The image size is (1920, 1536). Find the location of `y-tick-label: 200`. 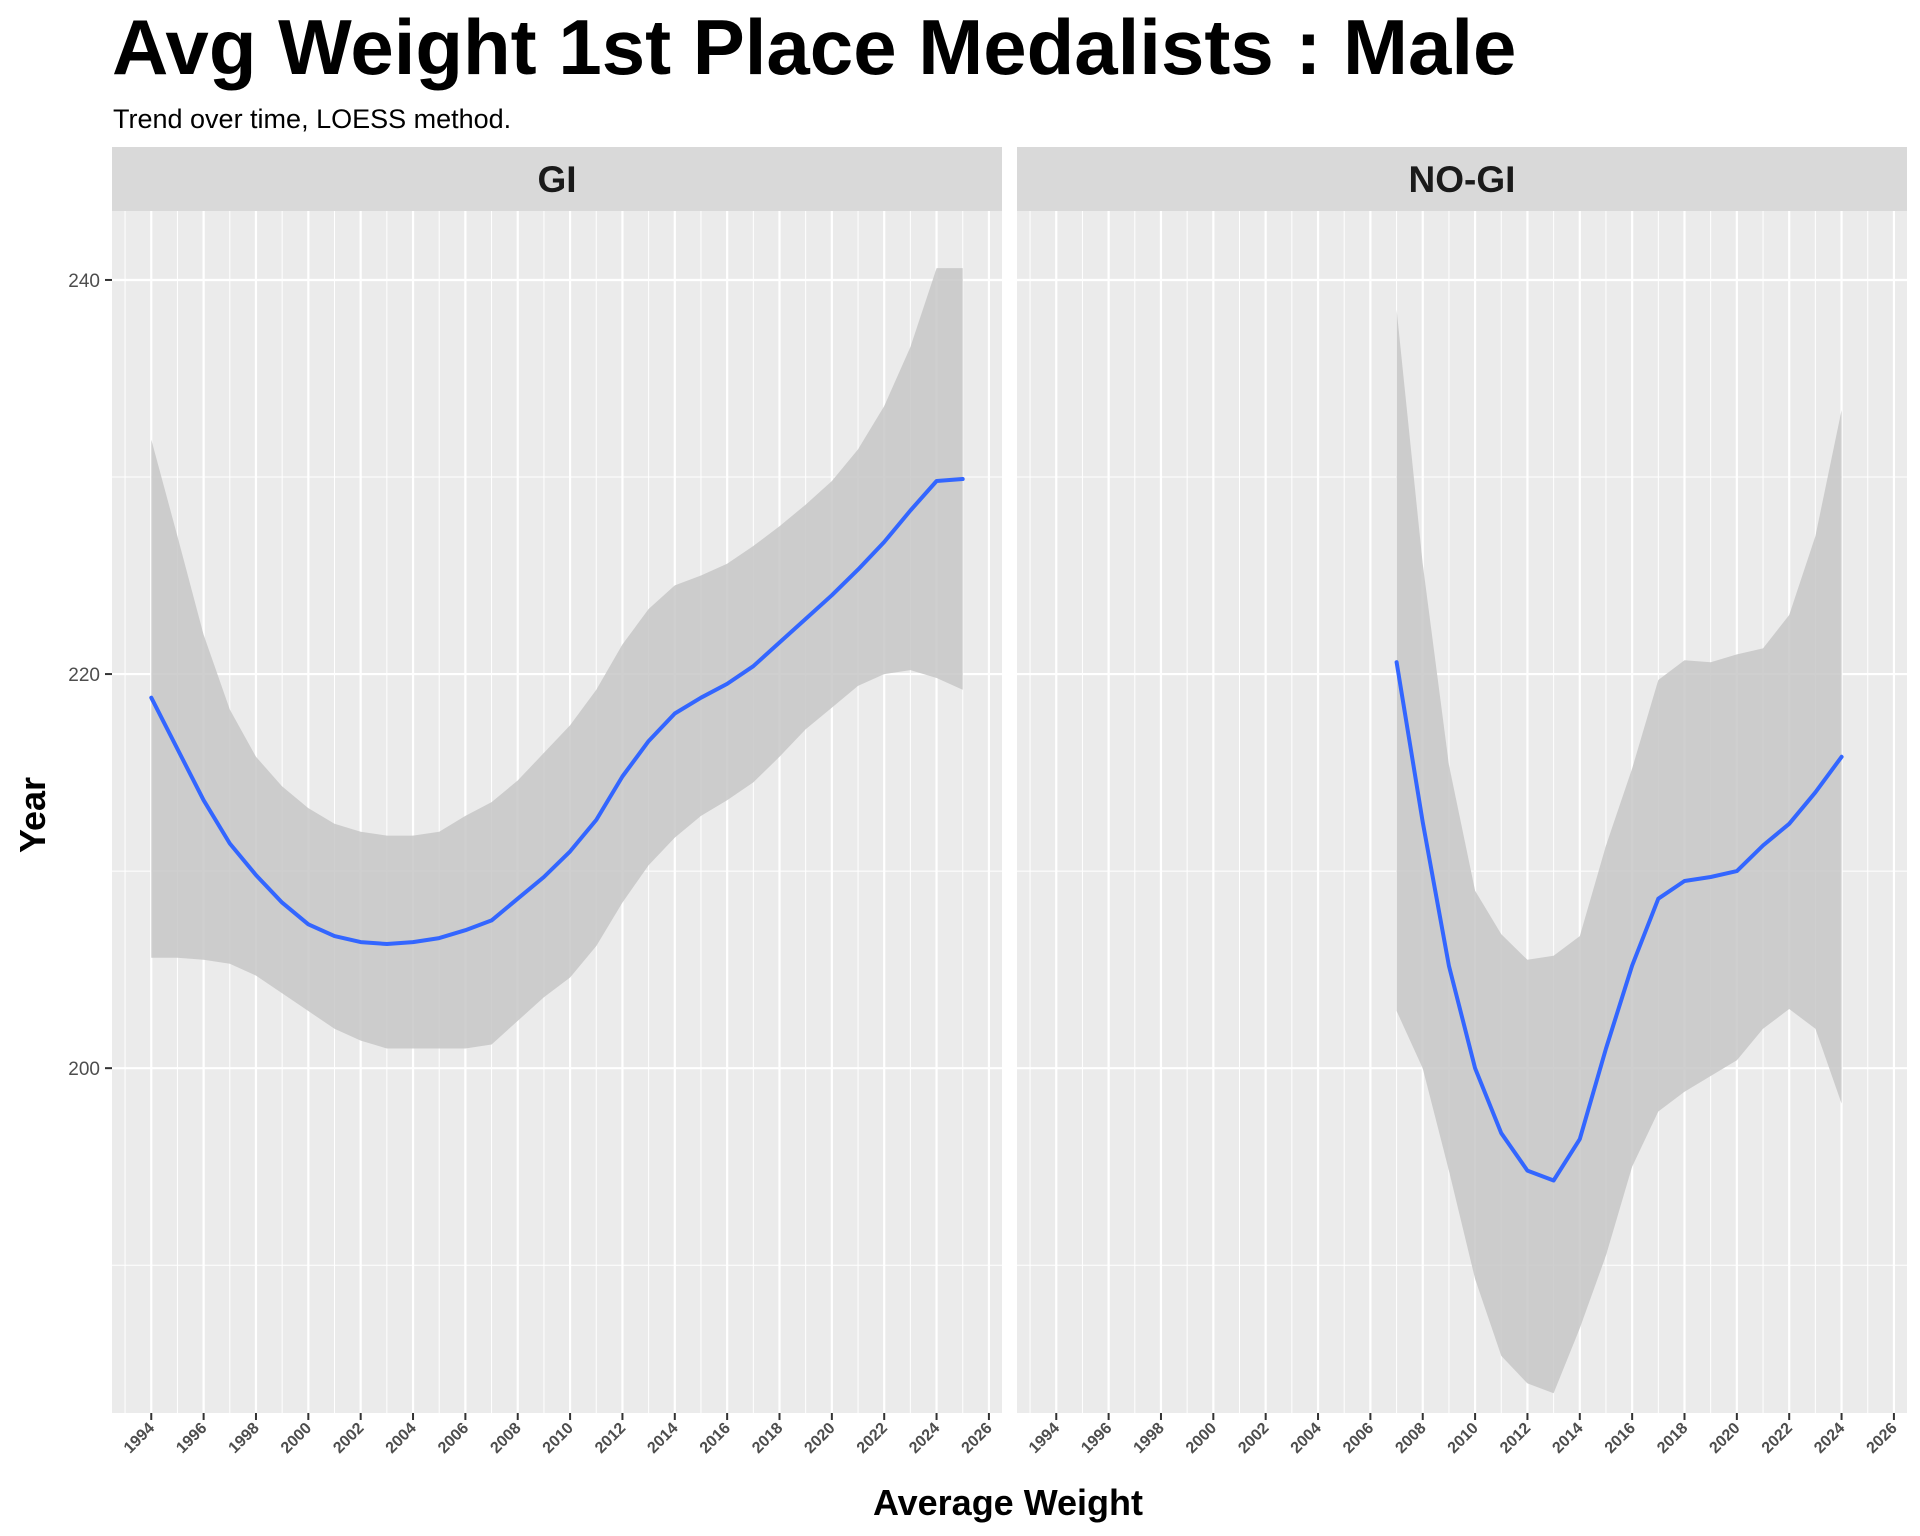

y-tick-label: 200 is located at coordinates (84, 1069).